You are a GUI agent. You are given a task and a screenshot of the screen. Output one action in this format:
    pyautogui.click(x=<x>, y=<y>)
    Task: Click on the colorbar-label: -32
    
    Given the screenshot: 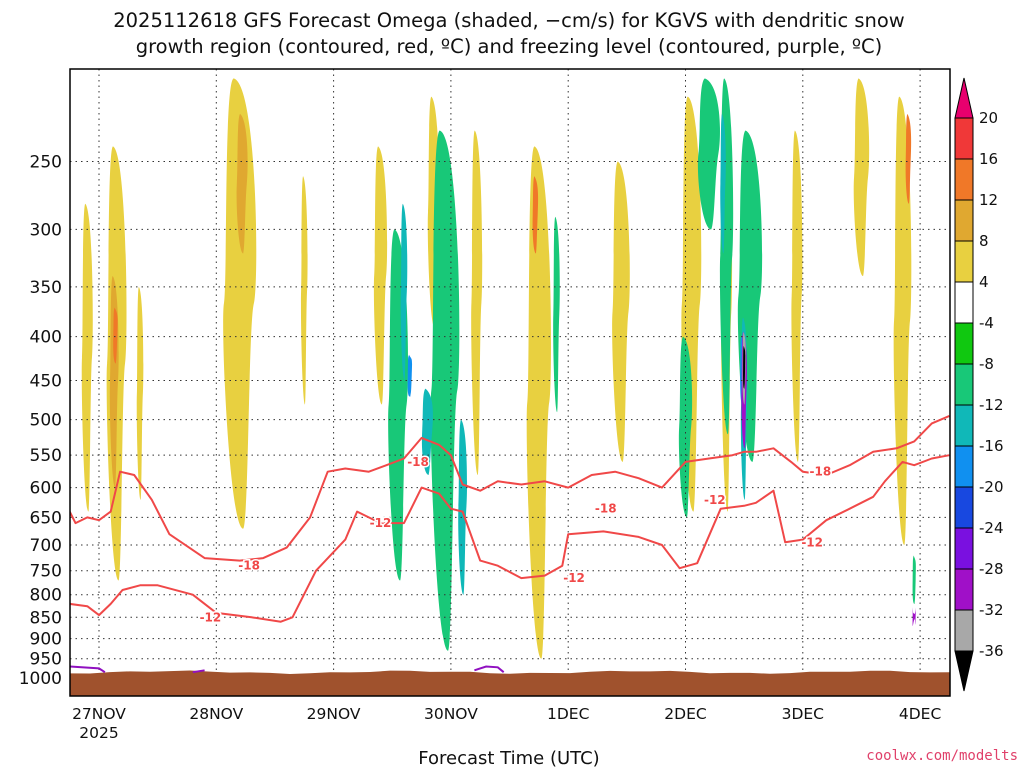 What is the action you would take?
    pyautogui.click(x=991, y=610)
    